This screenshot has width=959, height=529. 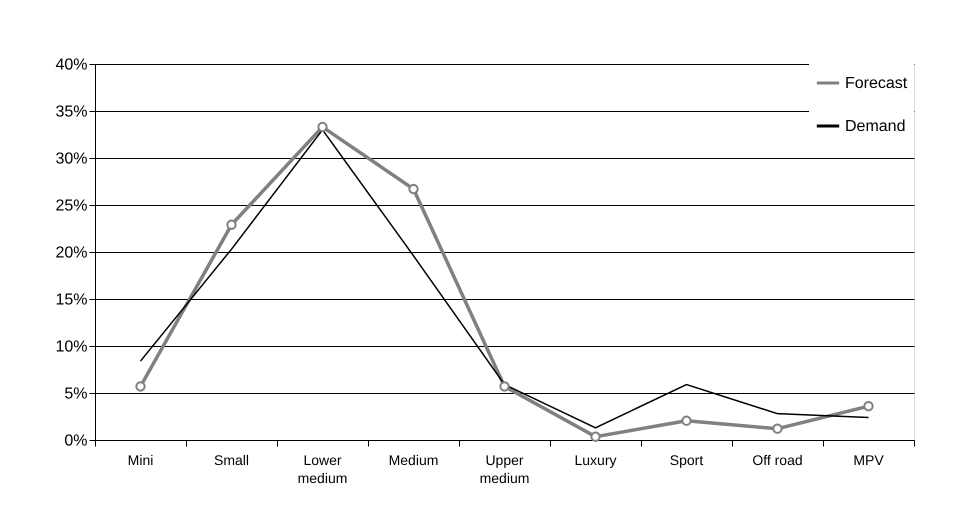 I want to click on y-tick-label: 25%, so click(x=71, y=206).